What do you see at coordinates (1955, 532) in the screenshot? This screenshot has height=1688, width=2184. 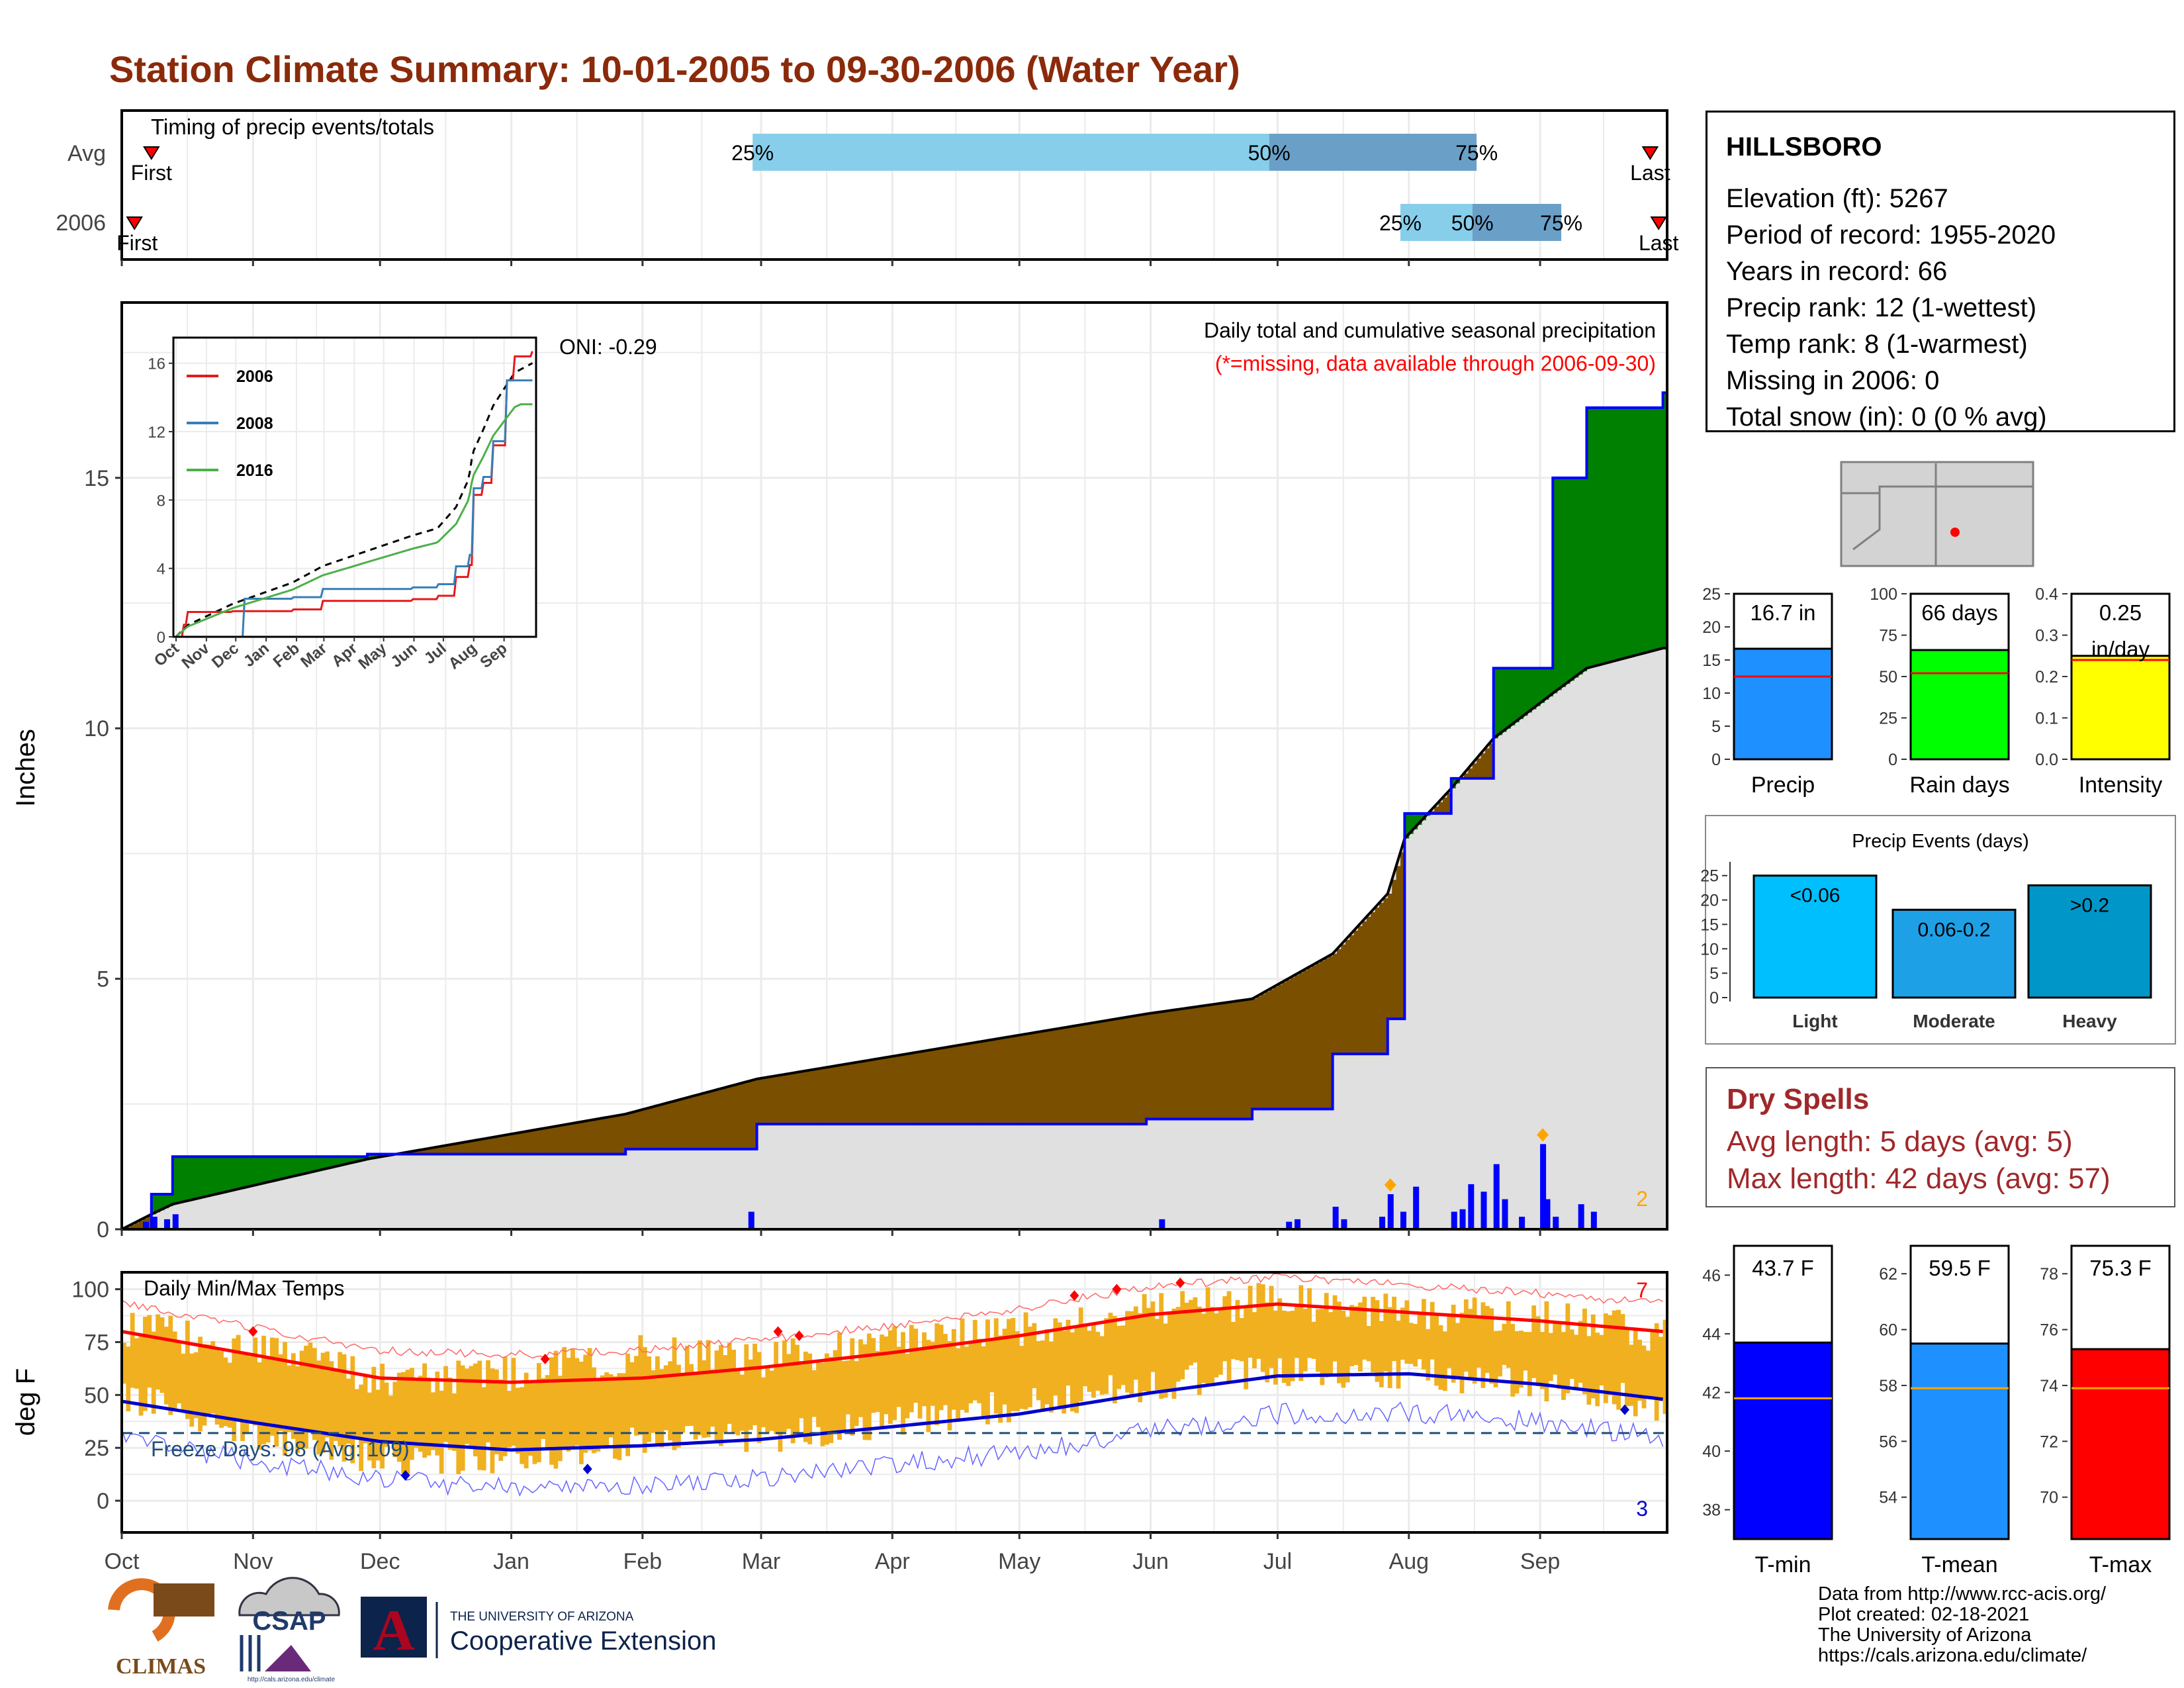 I see `station-location-dot` at bounding box center [1955, 532].